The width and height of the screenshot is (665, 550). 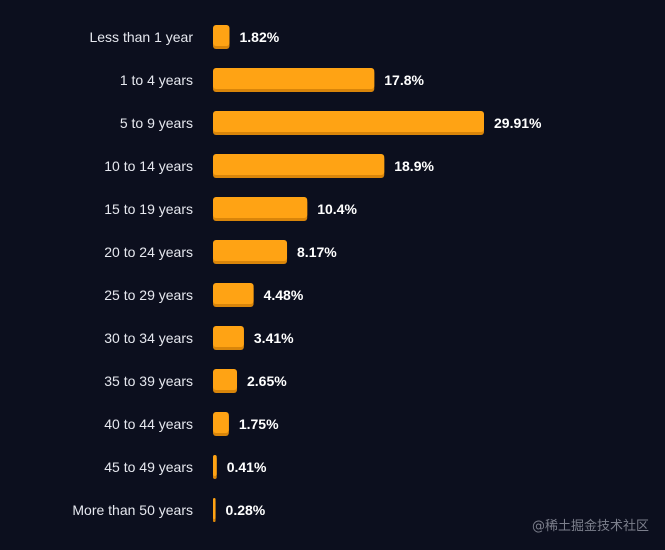 What do you see at coordinates (148, 424) in the screenshot?
I see `category-label: 40 to 44 years` at bounding box center [148, 424].